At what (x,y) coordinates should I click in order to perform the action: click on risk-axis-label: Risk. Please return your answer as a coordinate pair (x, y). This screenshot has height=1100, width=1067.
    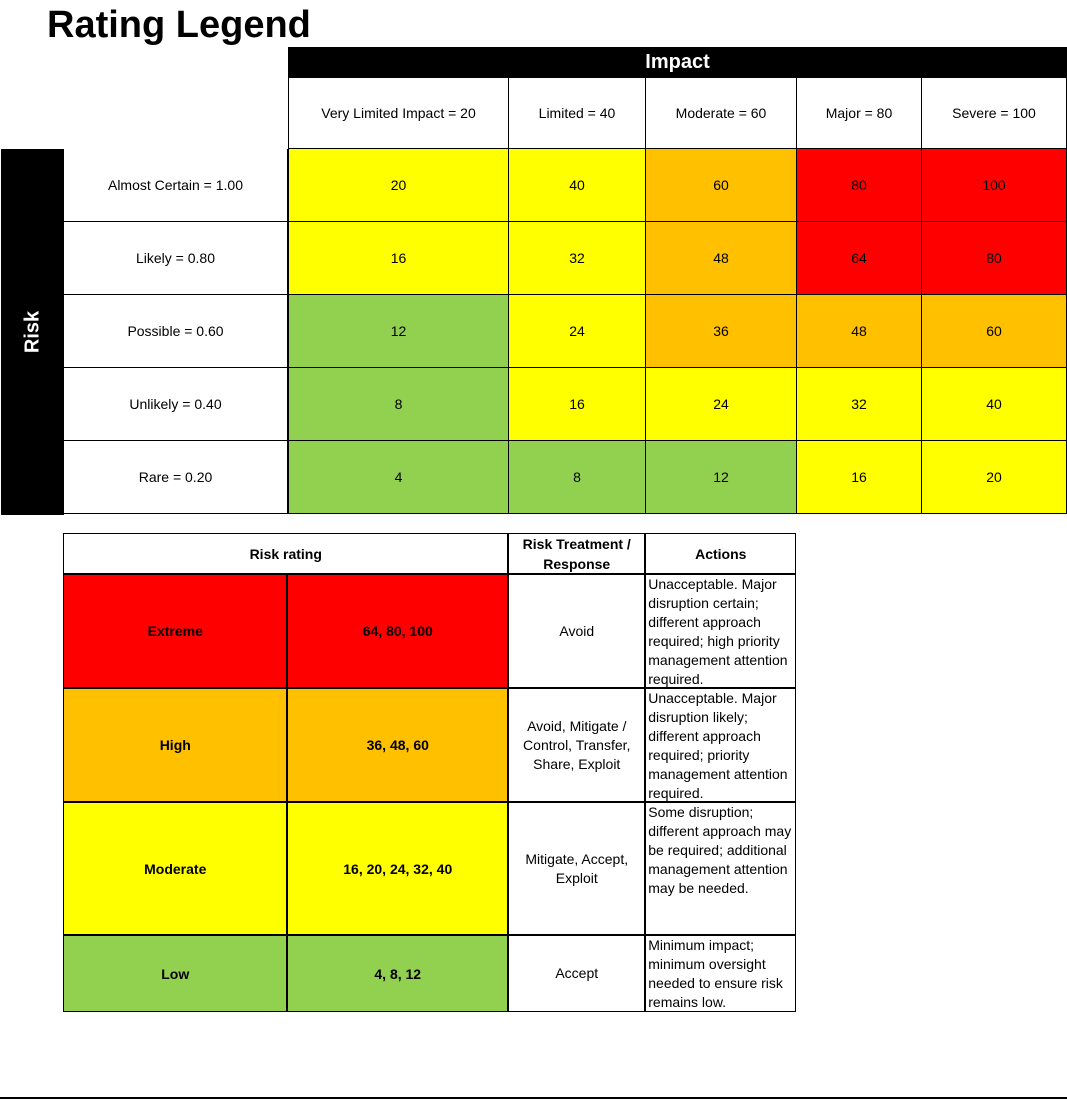
    Looking at the image, I should click on (32, 332).